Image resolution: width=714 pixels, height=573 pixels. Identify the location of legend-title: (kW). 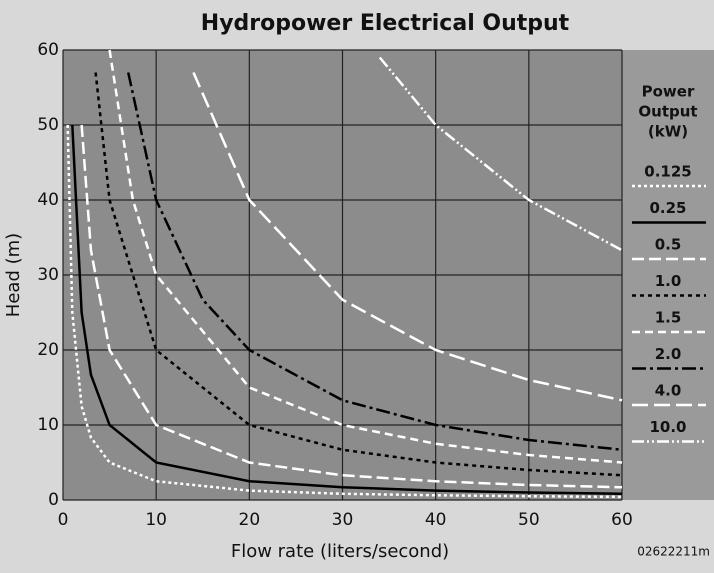
(668, 132).